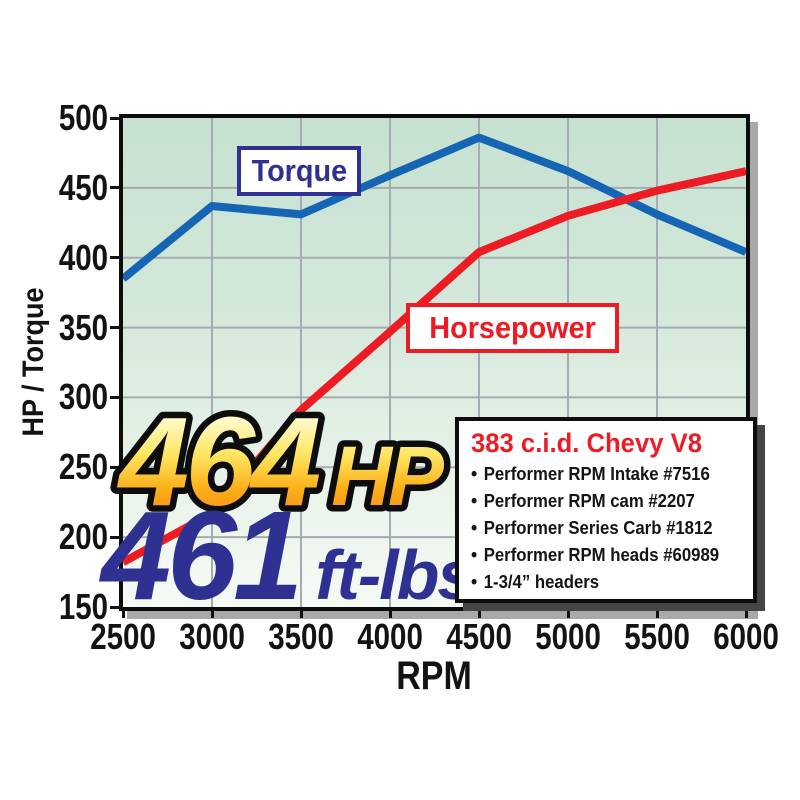 Image resolution: width=800 pixels, height=800 pixels. I want to click on spec-box-title: 383 c.i.d. Chevy V8, so click(586, 443).